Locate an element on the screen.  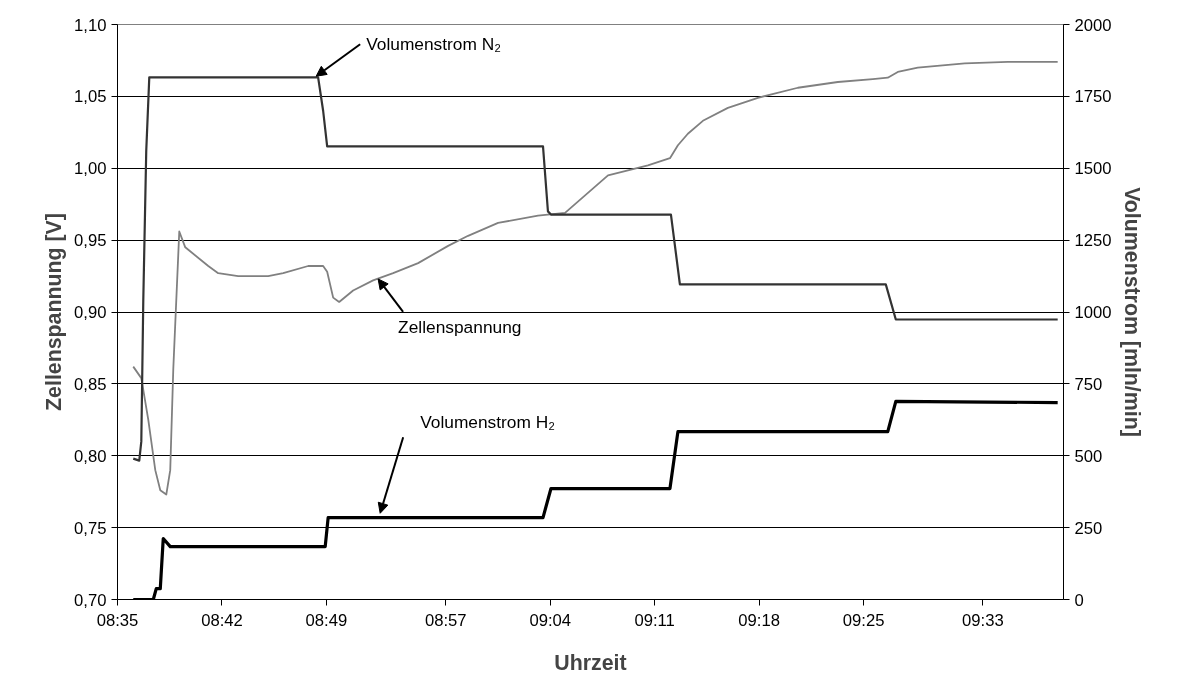
y-tick-label: 0,70 is located at coordinates (90, 600).